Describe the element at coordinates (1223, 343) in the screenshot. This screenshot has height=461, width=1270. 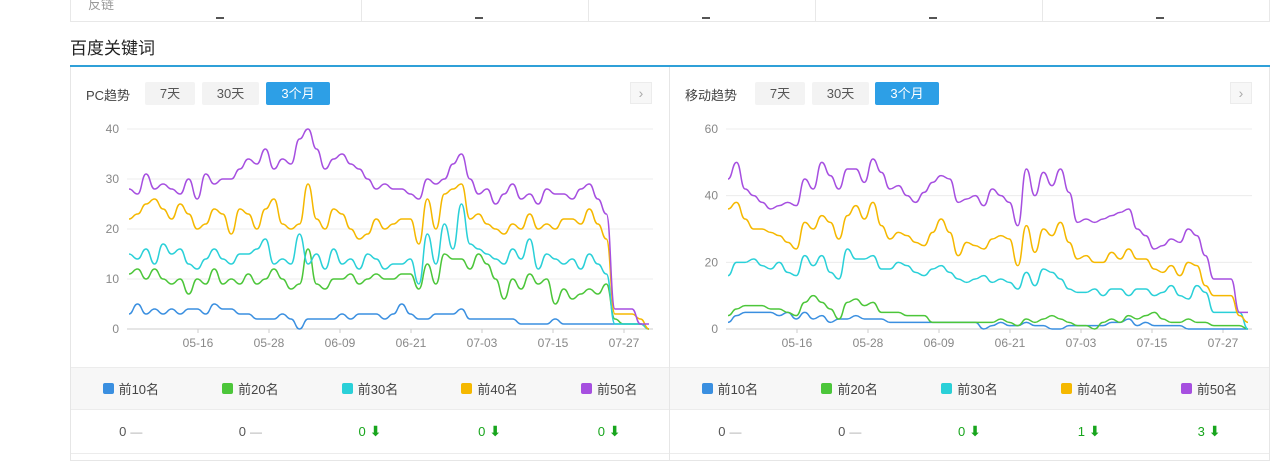
I see `x-tick-label: 07-27` at that location.